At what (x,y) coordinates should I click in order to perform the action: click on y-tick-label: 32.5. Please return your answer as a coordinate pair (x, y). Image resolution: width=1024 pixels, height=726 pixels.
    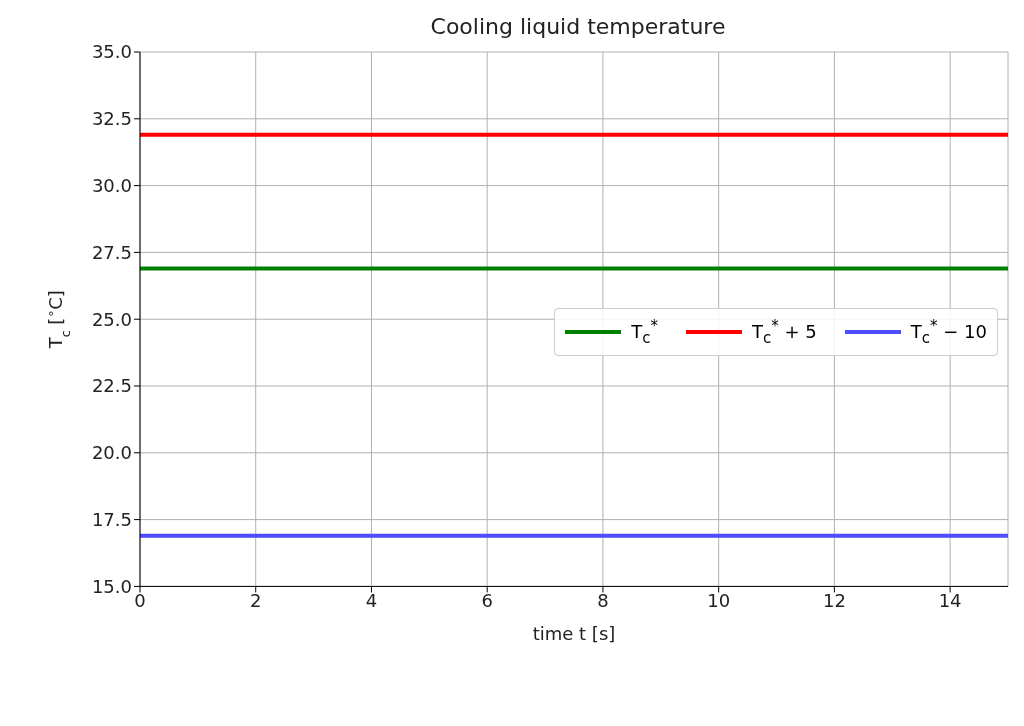
    Looking at the image, I should click on (111, 119).